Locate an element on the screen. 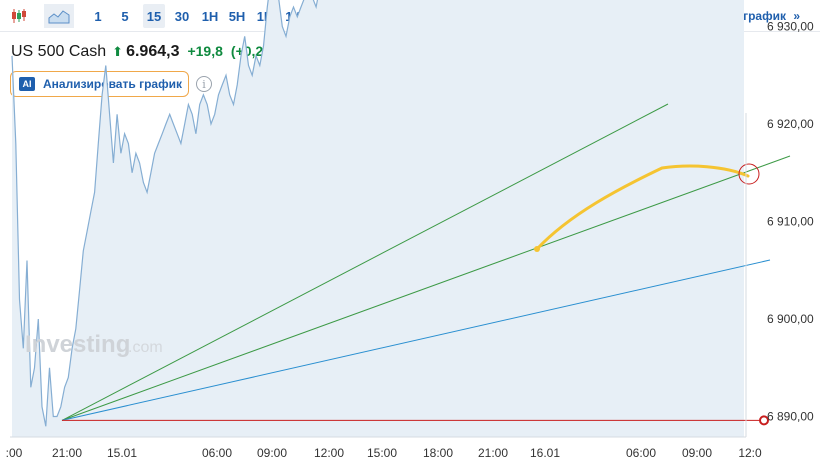 This screenshot has width=820, height=464. x-tick-label: 12:0 is located at coordinates (750, 453).